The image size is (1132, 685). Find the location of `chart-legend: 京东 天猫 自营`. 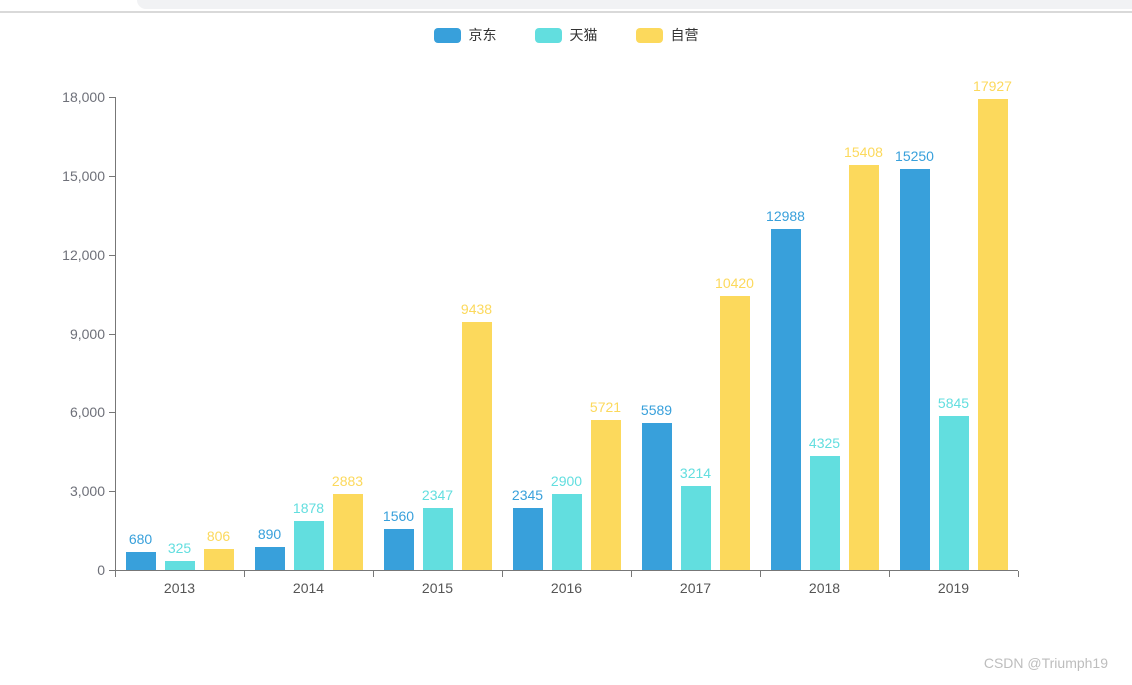

chart-legend: 京东 天猫 自营 is located at coordinates (566, 35).